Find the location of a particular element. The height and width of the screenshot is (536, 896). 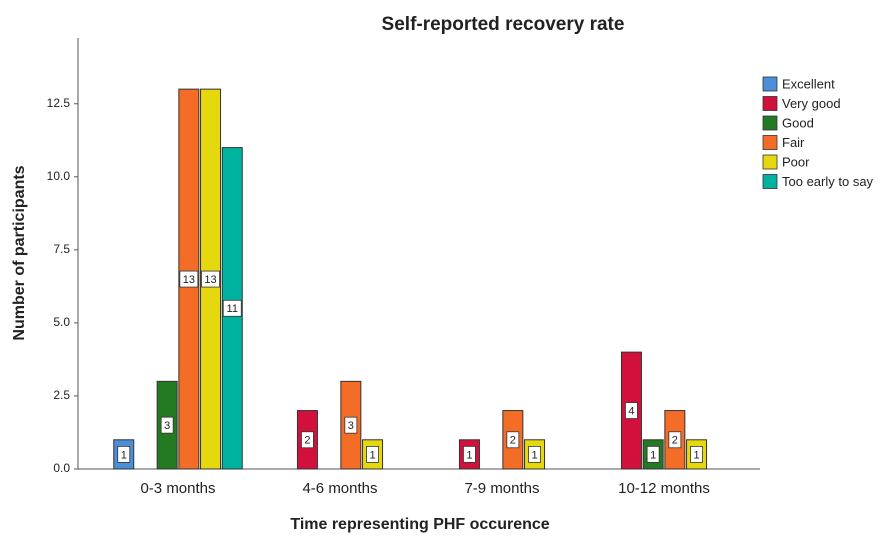

y-tick-label: 2.5 is located at coordinates (61, 395).